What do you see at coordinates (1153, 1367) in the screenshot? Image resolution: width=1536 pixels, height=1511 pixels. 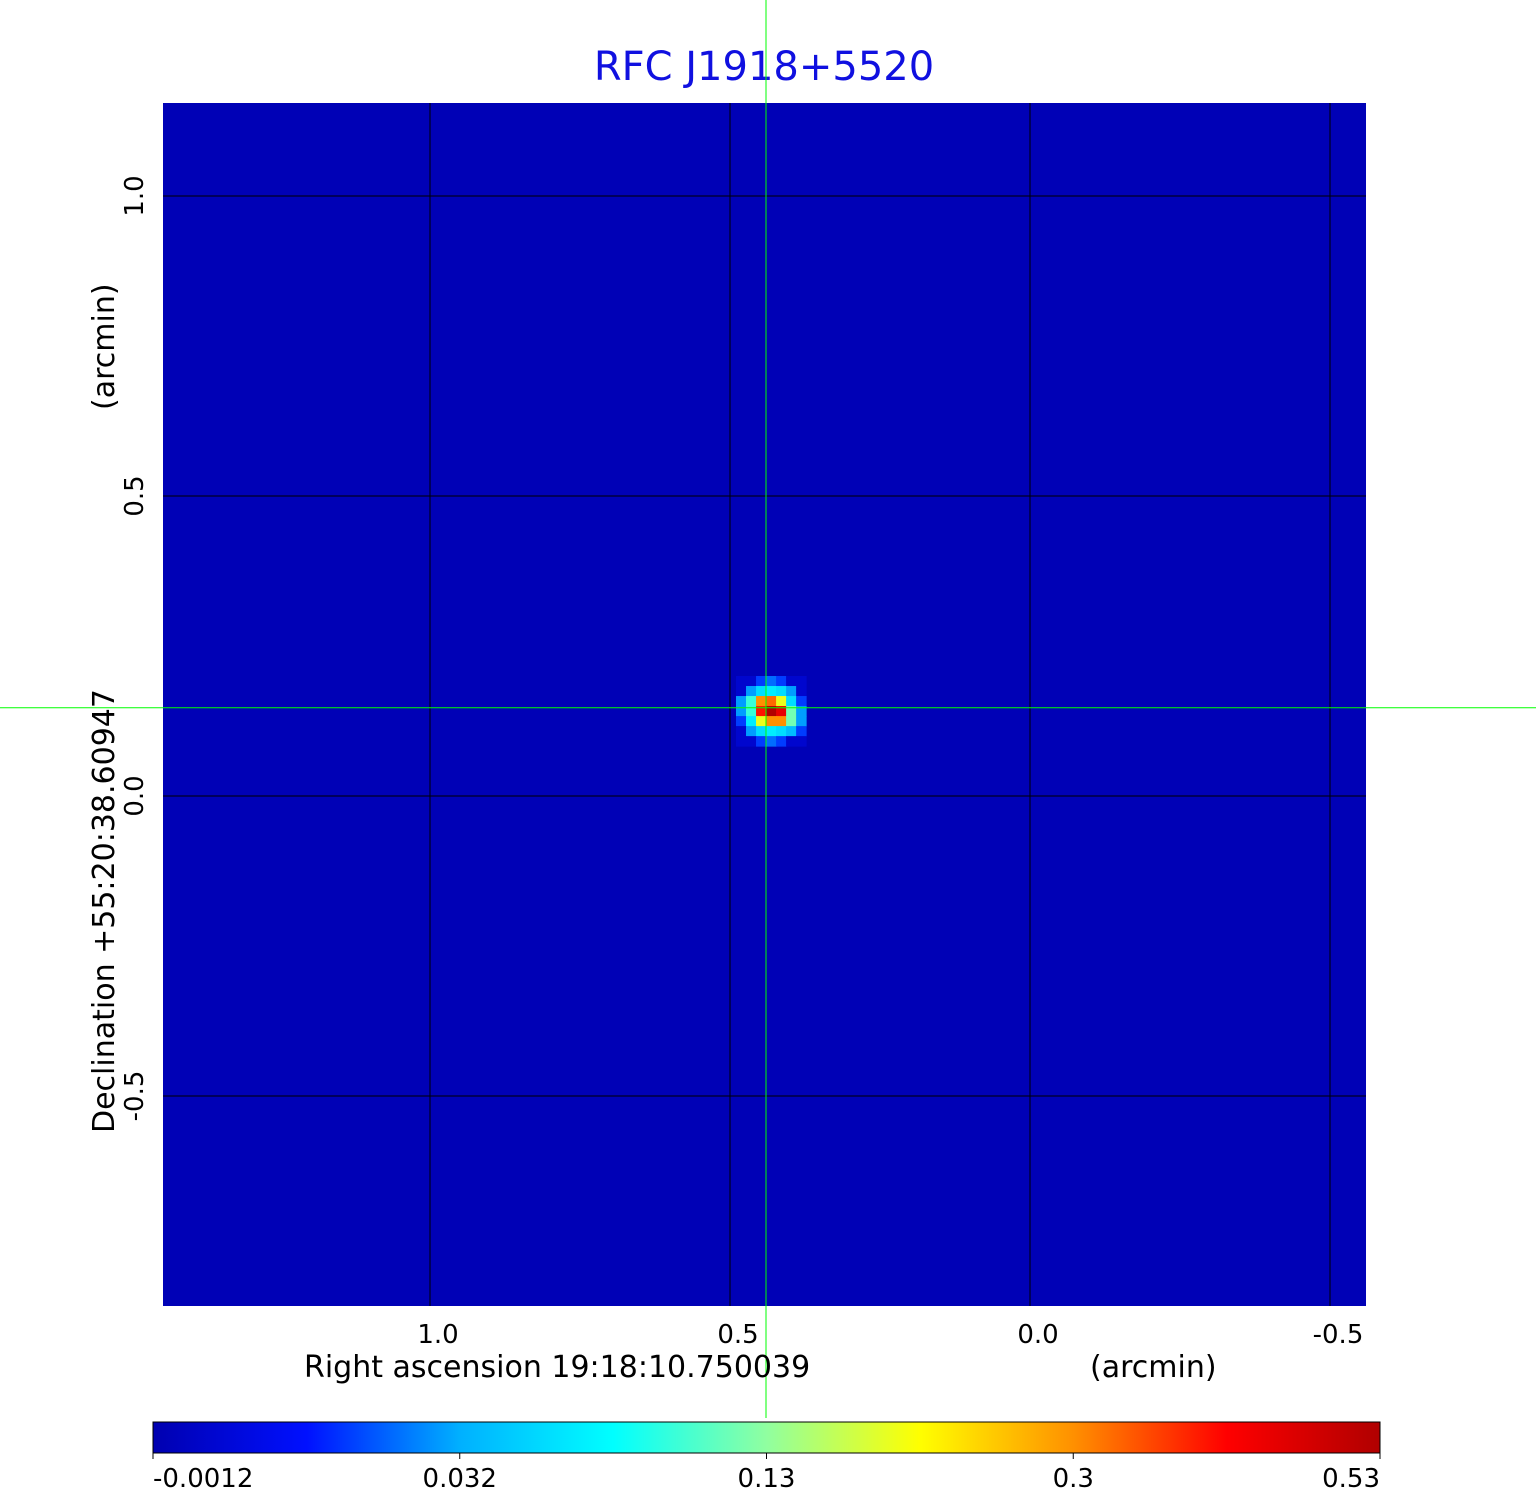 I see `x-axis-unit: (arcmin)` at bounding box center [1153, 1367].